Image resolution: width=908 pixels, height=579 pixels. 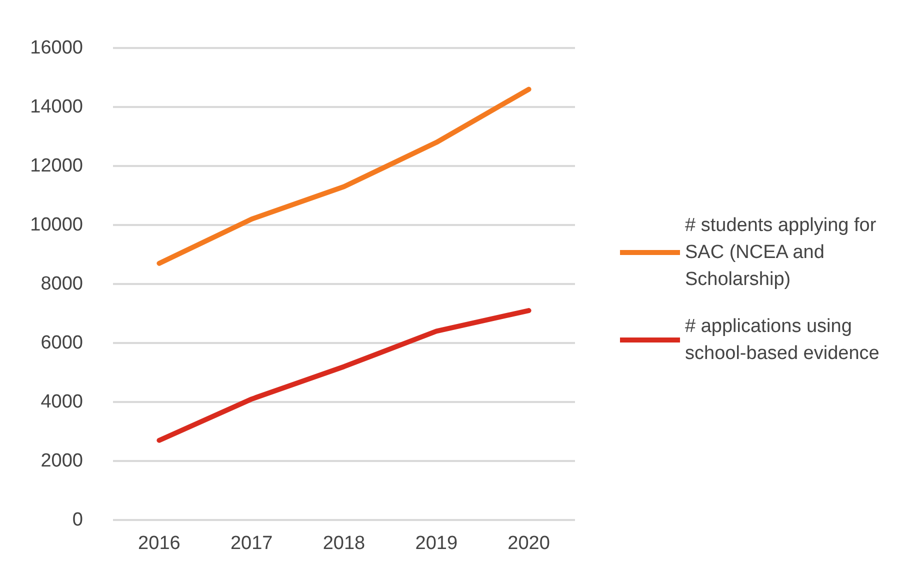 What do you see at coordinates (529, 543) in the screenshot?
I see `x-tick-label: 2020` at bounding box center [529, 543].